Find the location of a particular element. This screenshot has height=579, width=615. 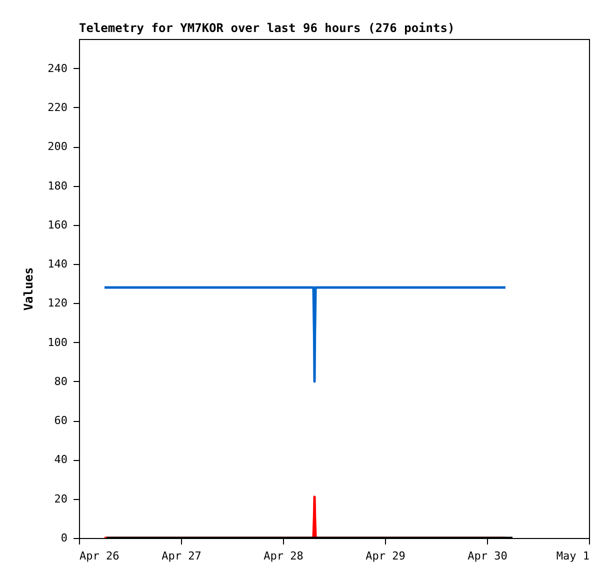

x-tick-label: Apr 26 is located at coordinates (100, 556).